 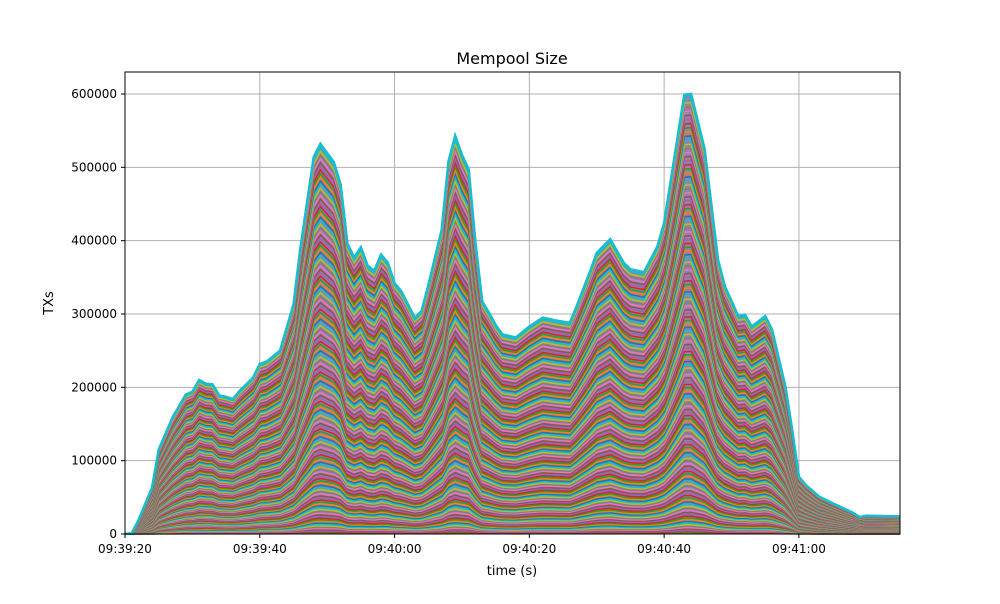 What do you see at coordinates (260, 549) in the screenshot?
I see `x-tick-label: 09:39:40` at bounding box center [260, 549].